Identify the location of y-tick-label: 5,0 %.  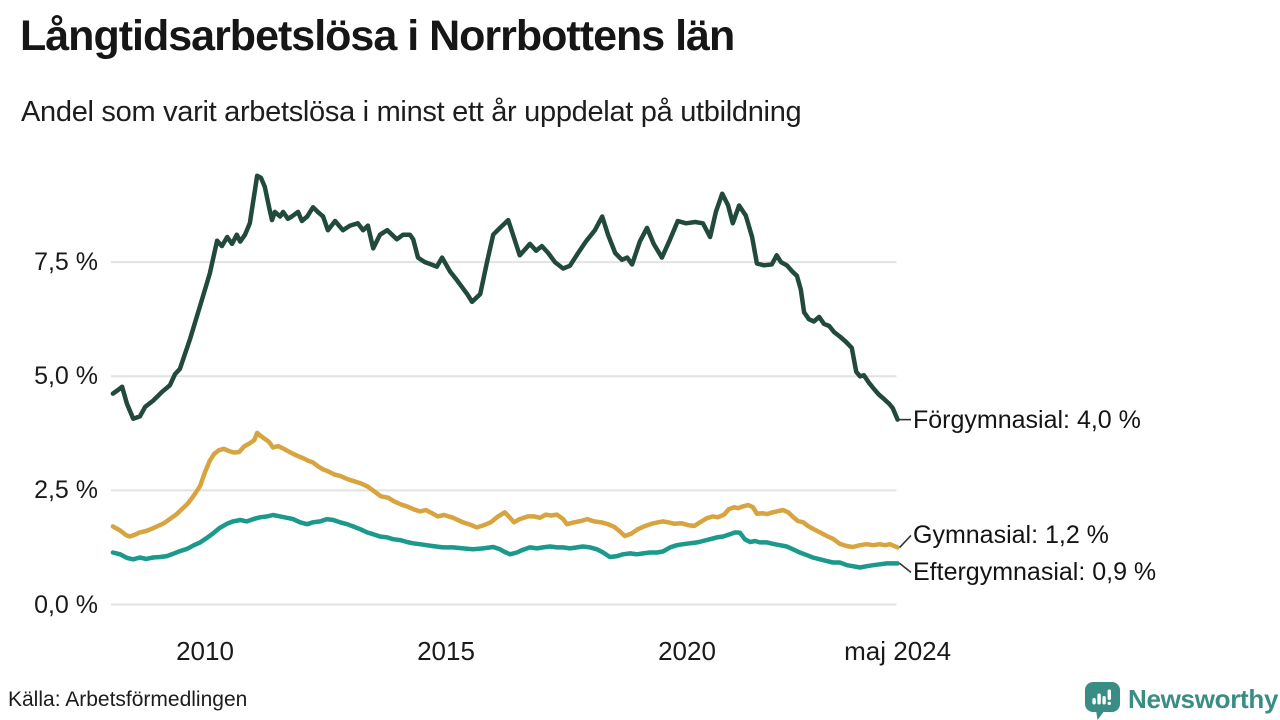
(66, 376).